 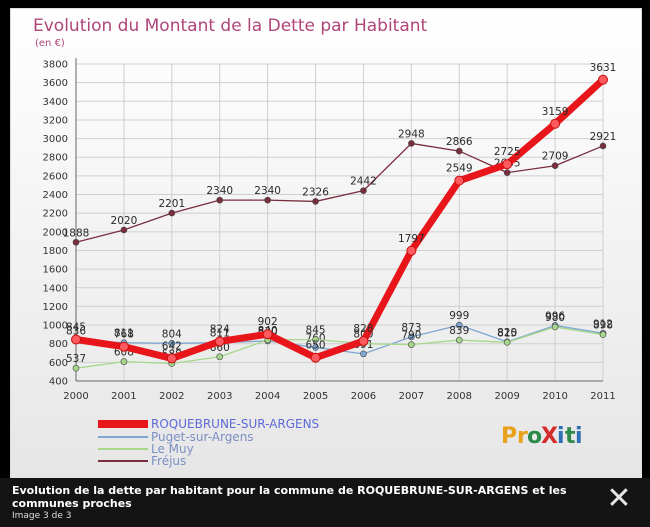 I want to click on legend-label: Fréjus, so click(x=168, y=461).